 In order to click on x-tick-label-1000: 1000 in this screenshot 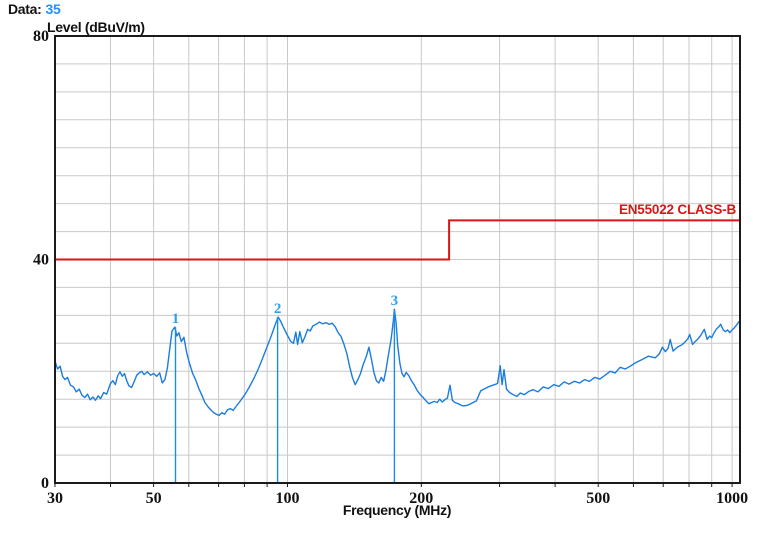, I will do `click(732, 498)`.